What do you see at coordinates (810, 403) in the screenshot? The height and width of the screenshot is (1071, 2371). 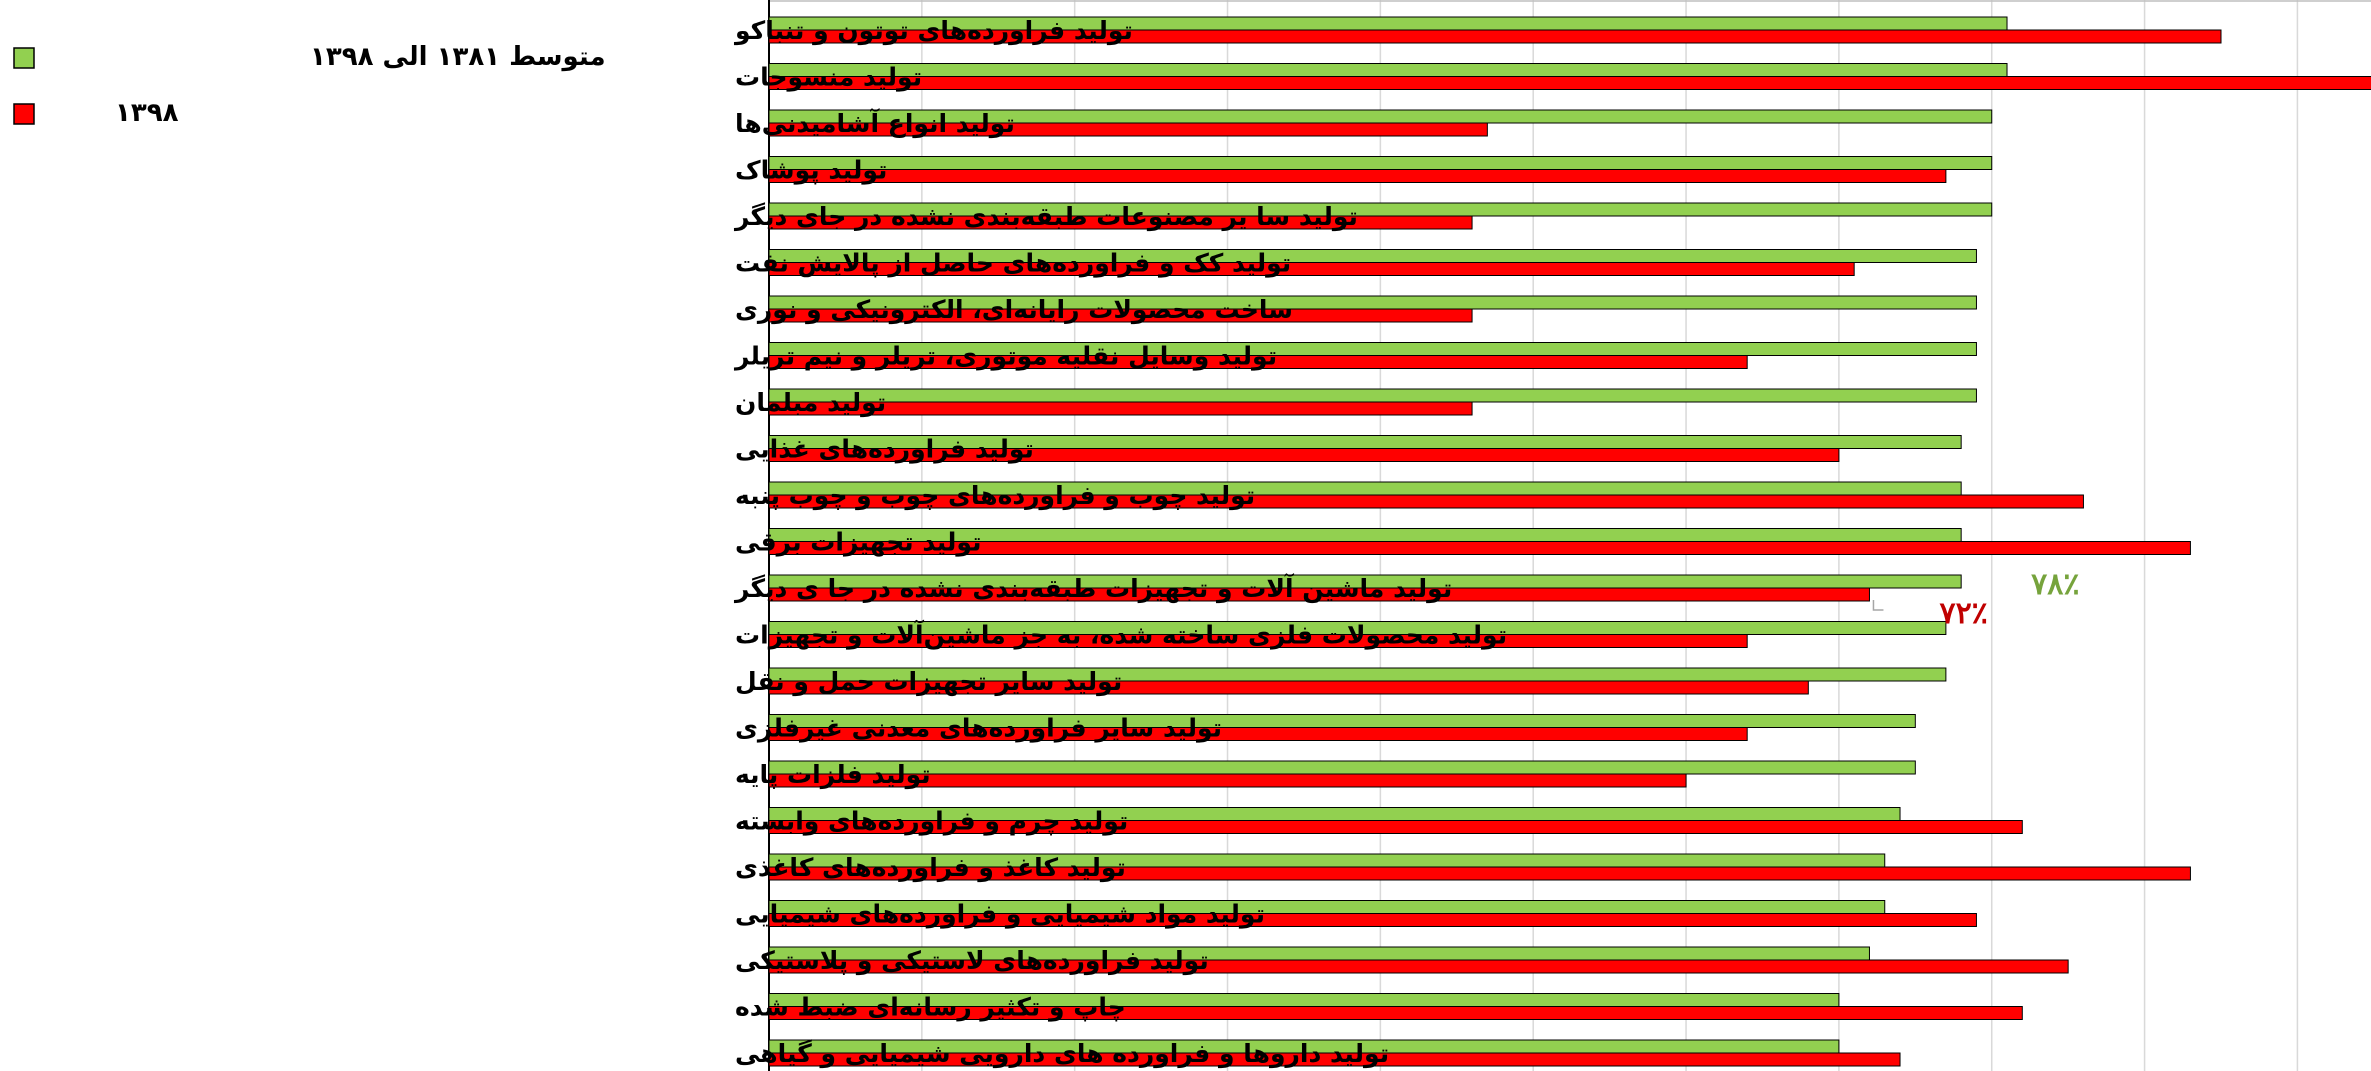 I see `category-label: تولید مبلمان` at bounding box center [810, 403].